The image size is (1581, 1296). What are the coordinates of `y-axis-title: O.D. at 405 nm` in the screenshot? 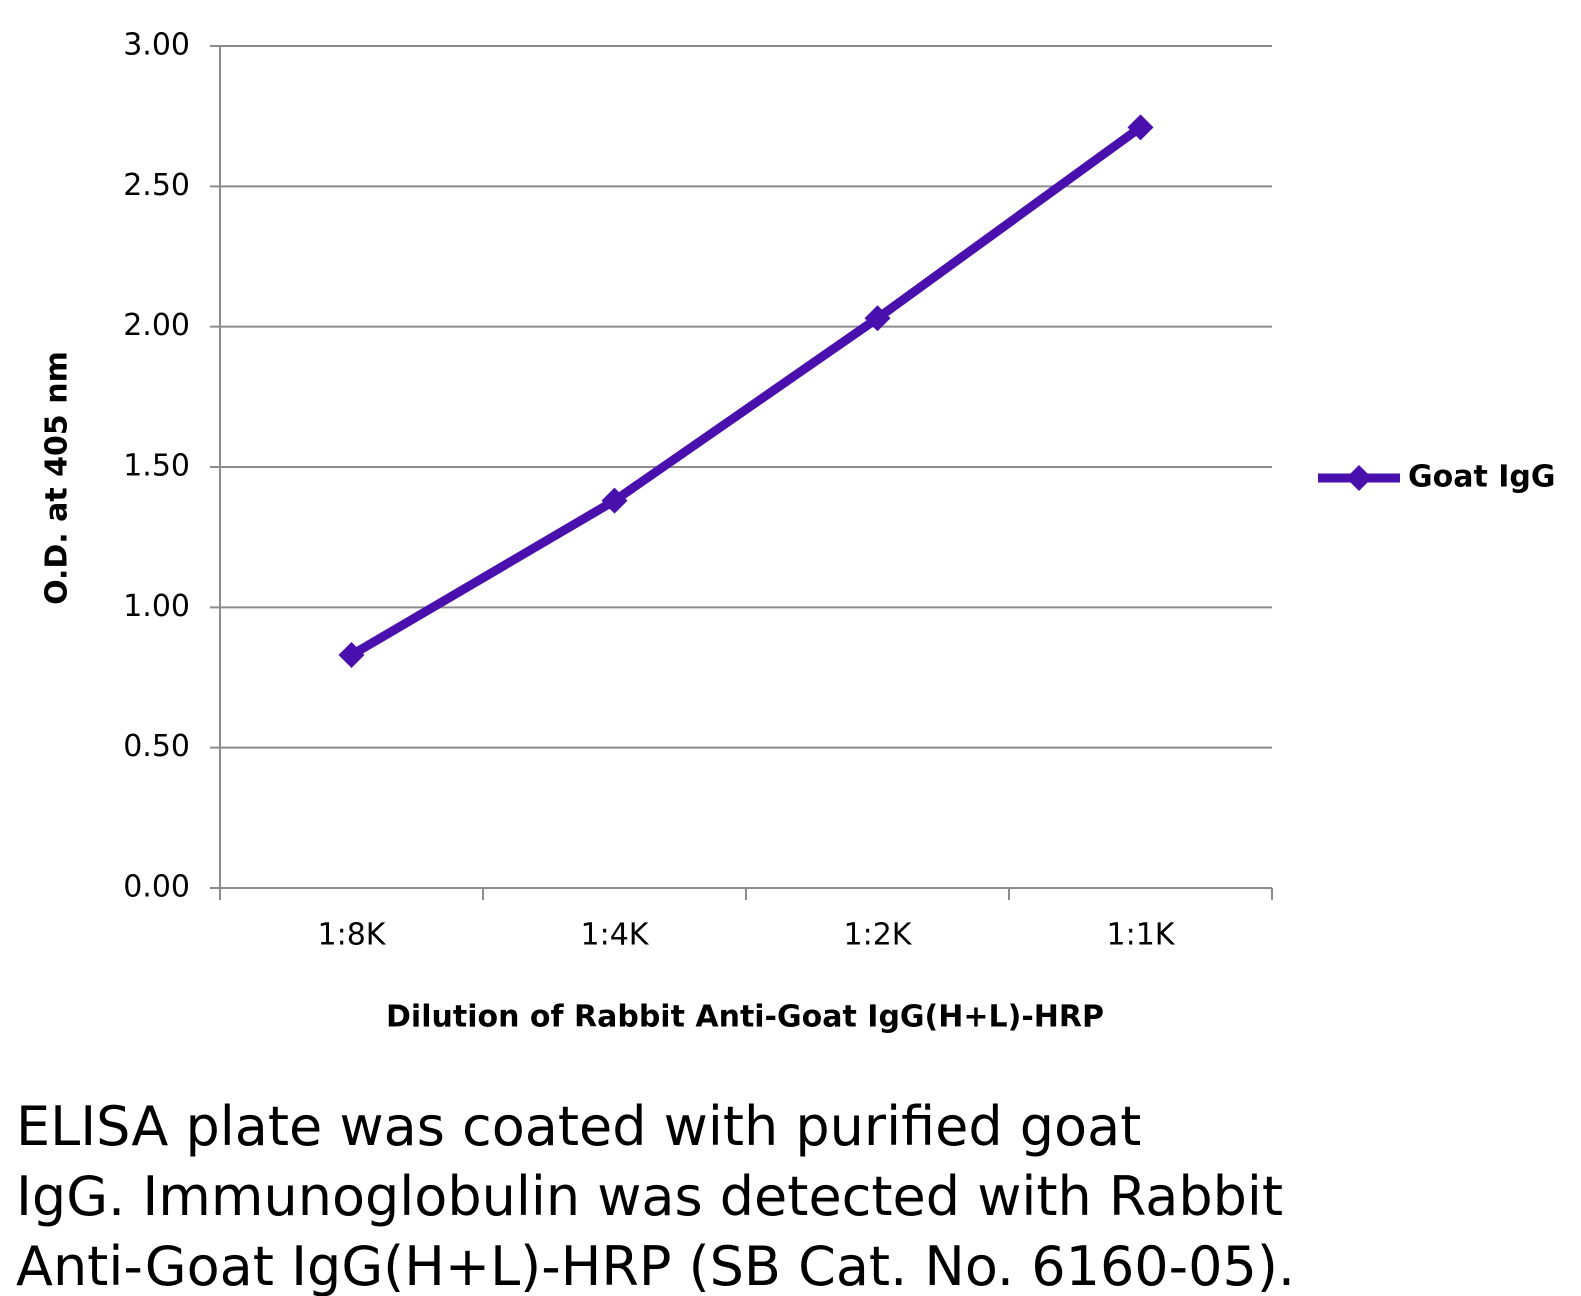 It's located at (57, 478).